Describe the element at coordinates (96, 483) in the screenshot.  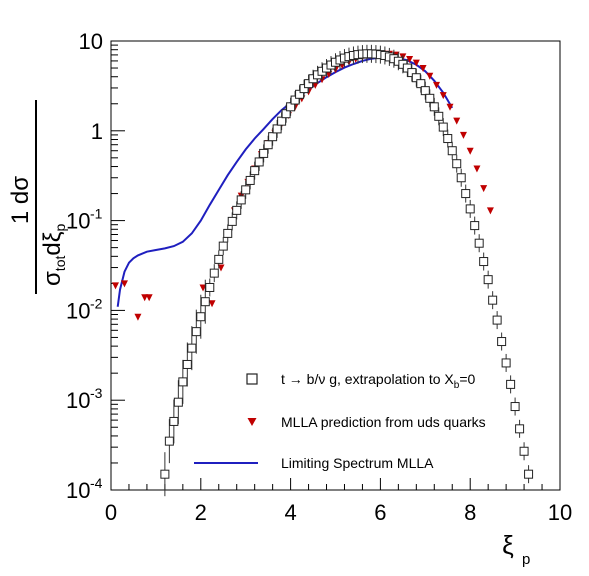
I see `y-tick-exponent: -4` at that location.